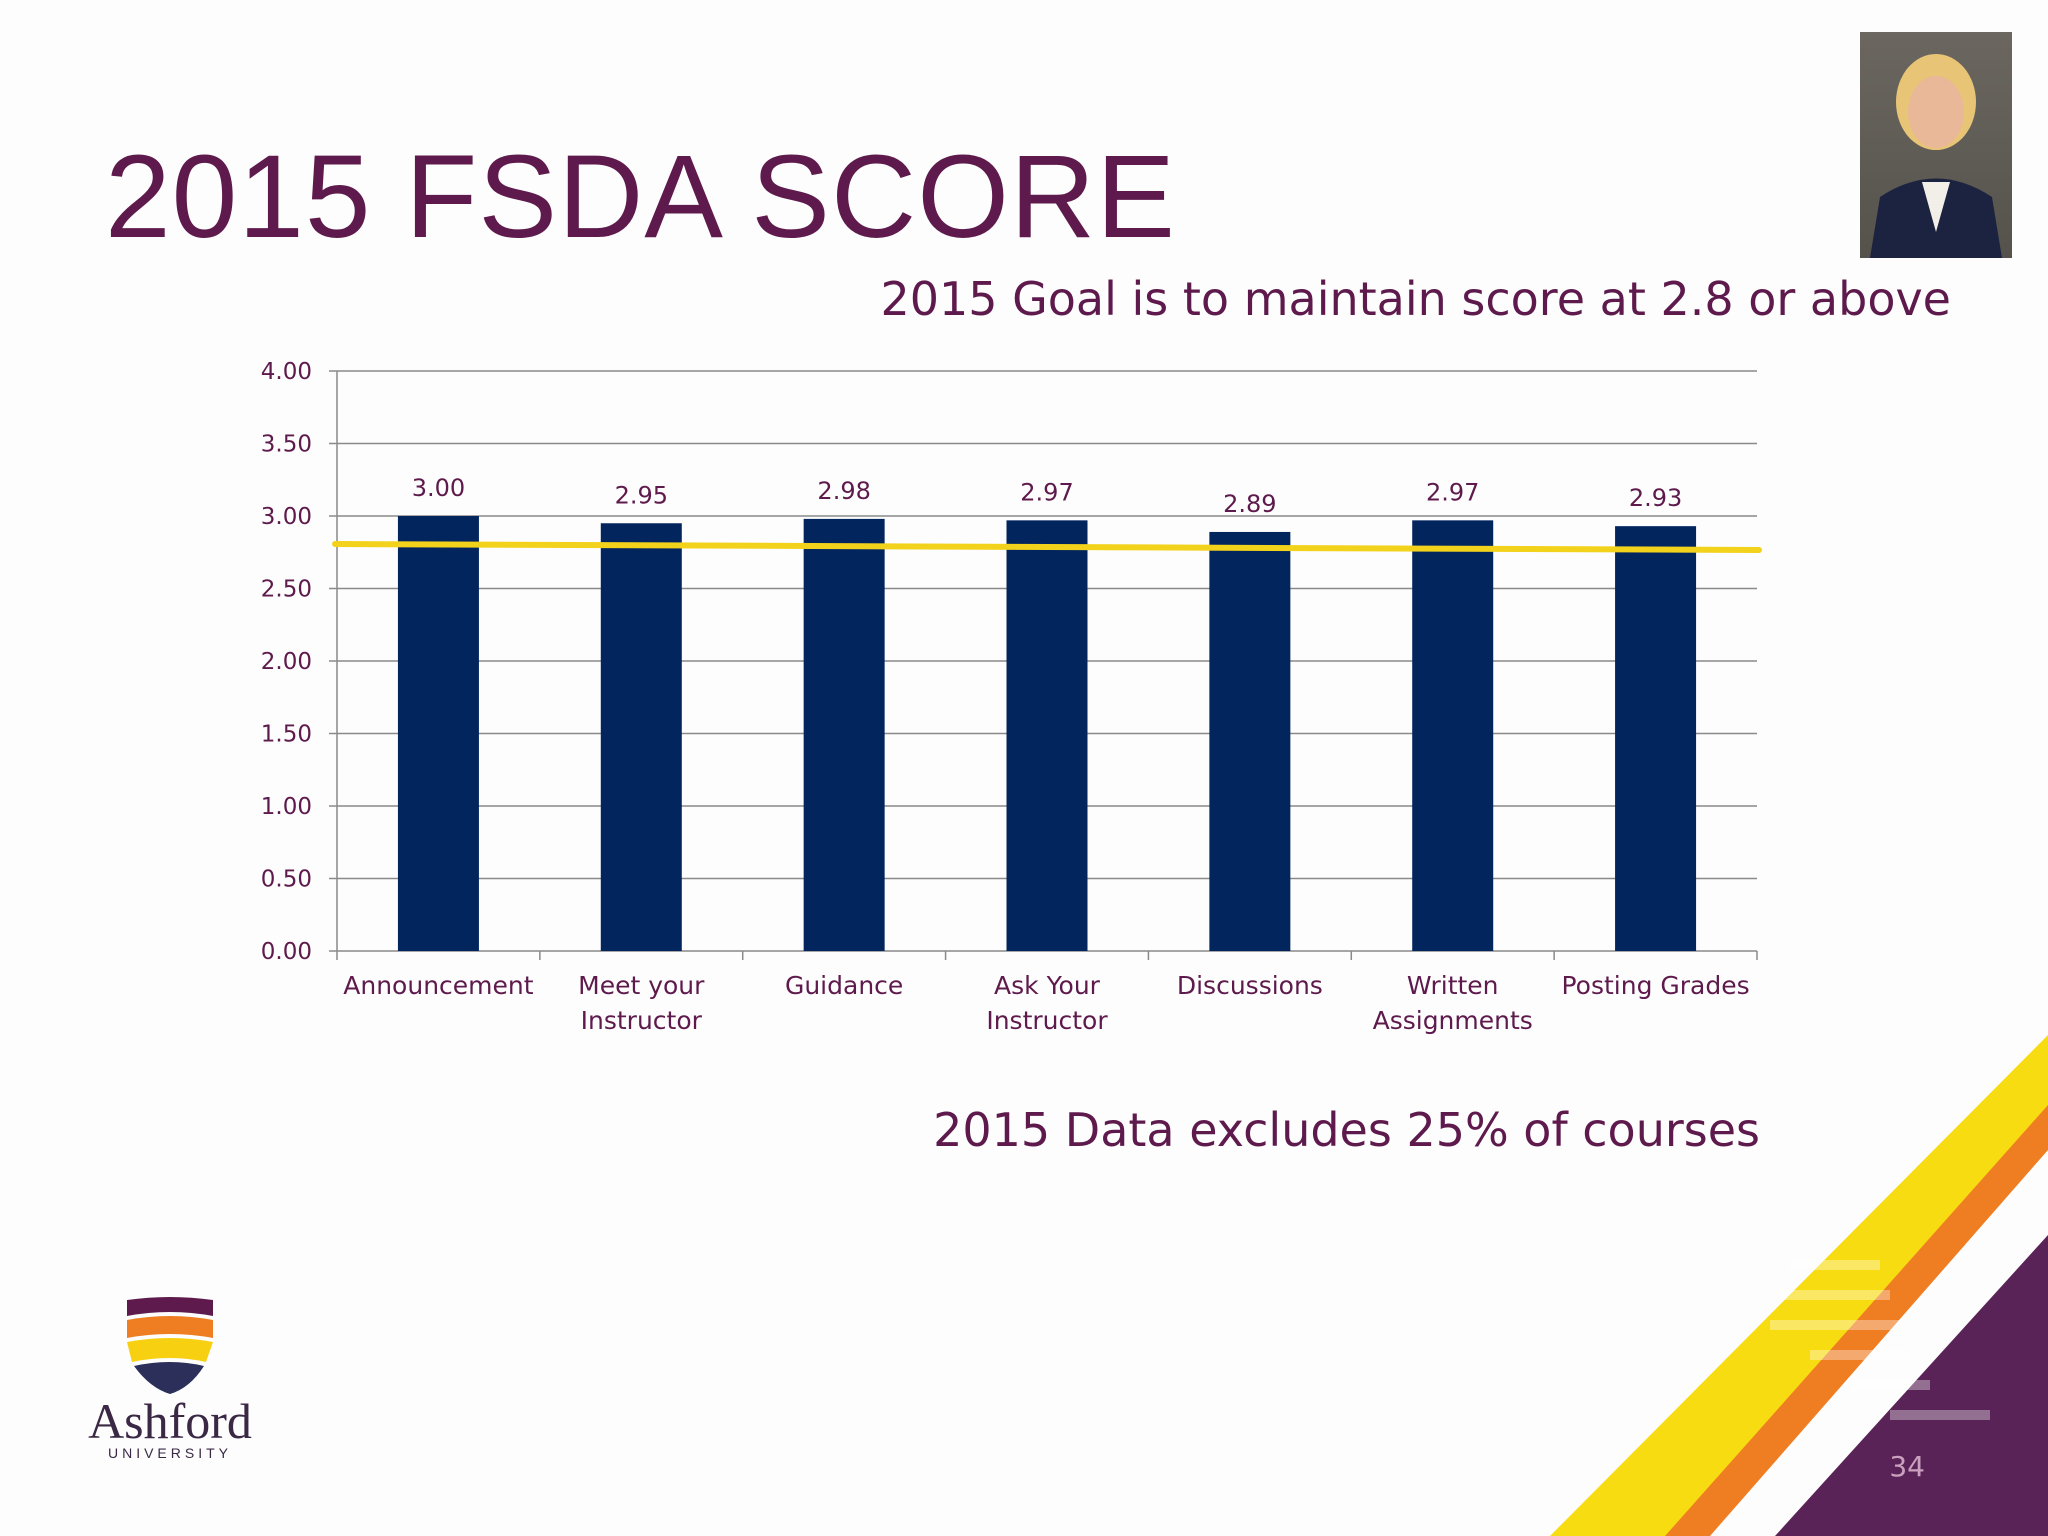 The width and height of the screenshot is (2048, 1536). What do you see at coordinates (1453, 1020) in the screenshot?
I see `category-label: Assignments` at bounding box center [1453, 1020].